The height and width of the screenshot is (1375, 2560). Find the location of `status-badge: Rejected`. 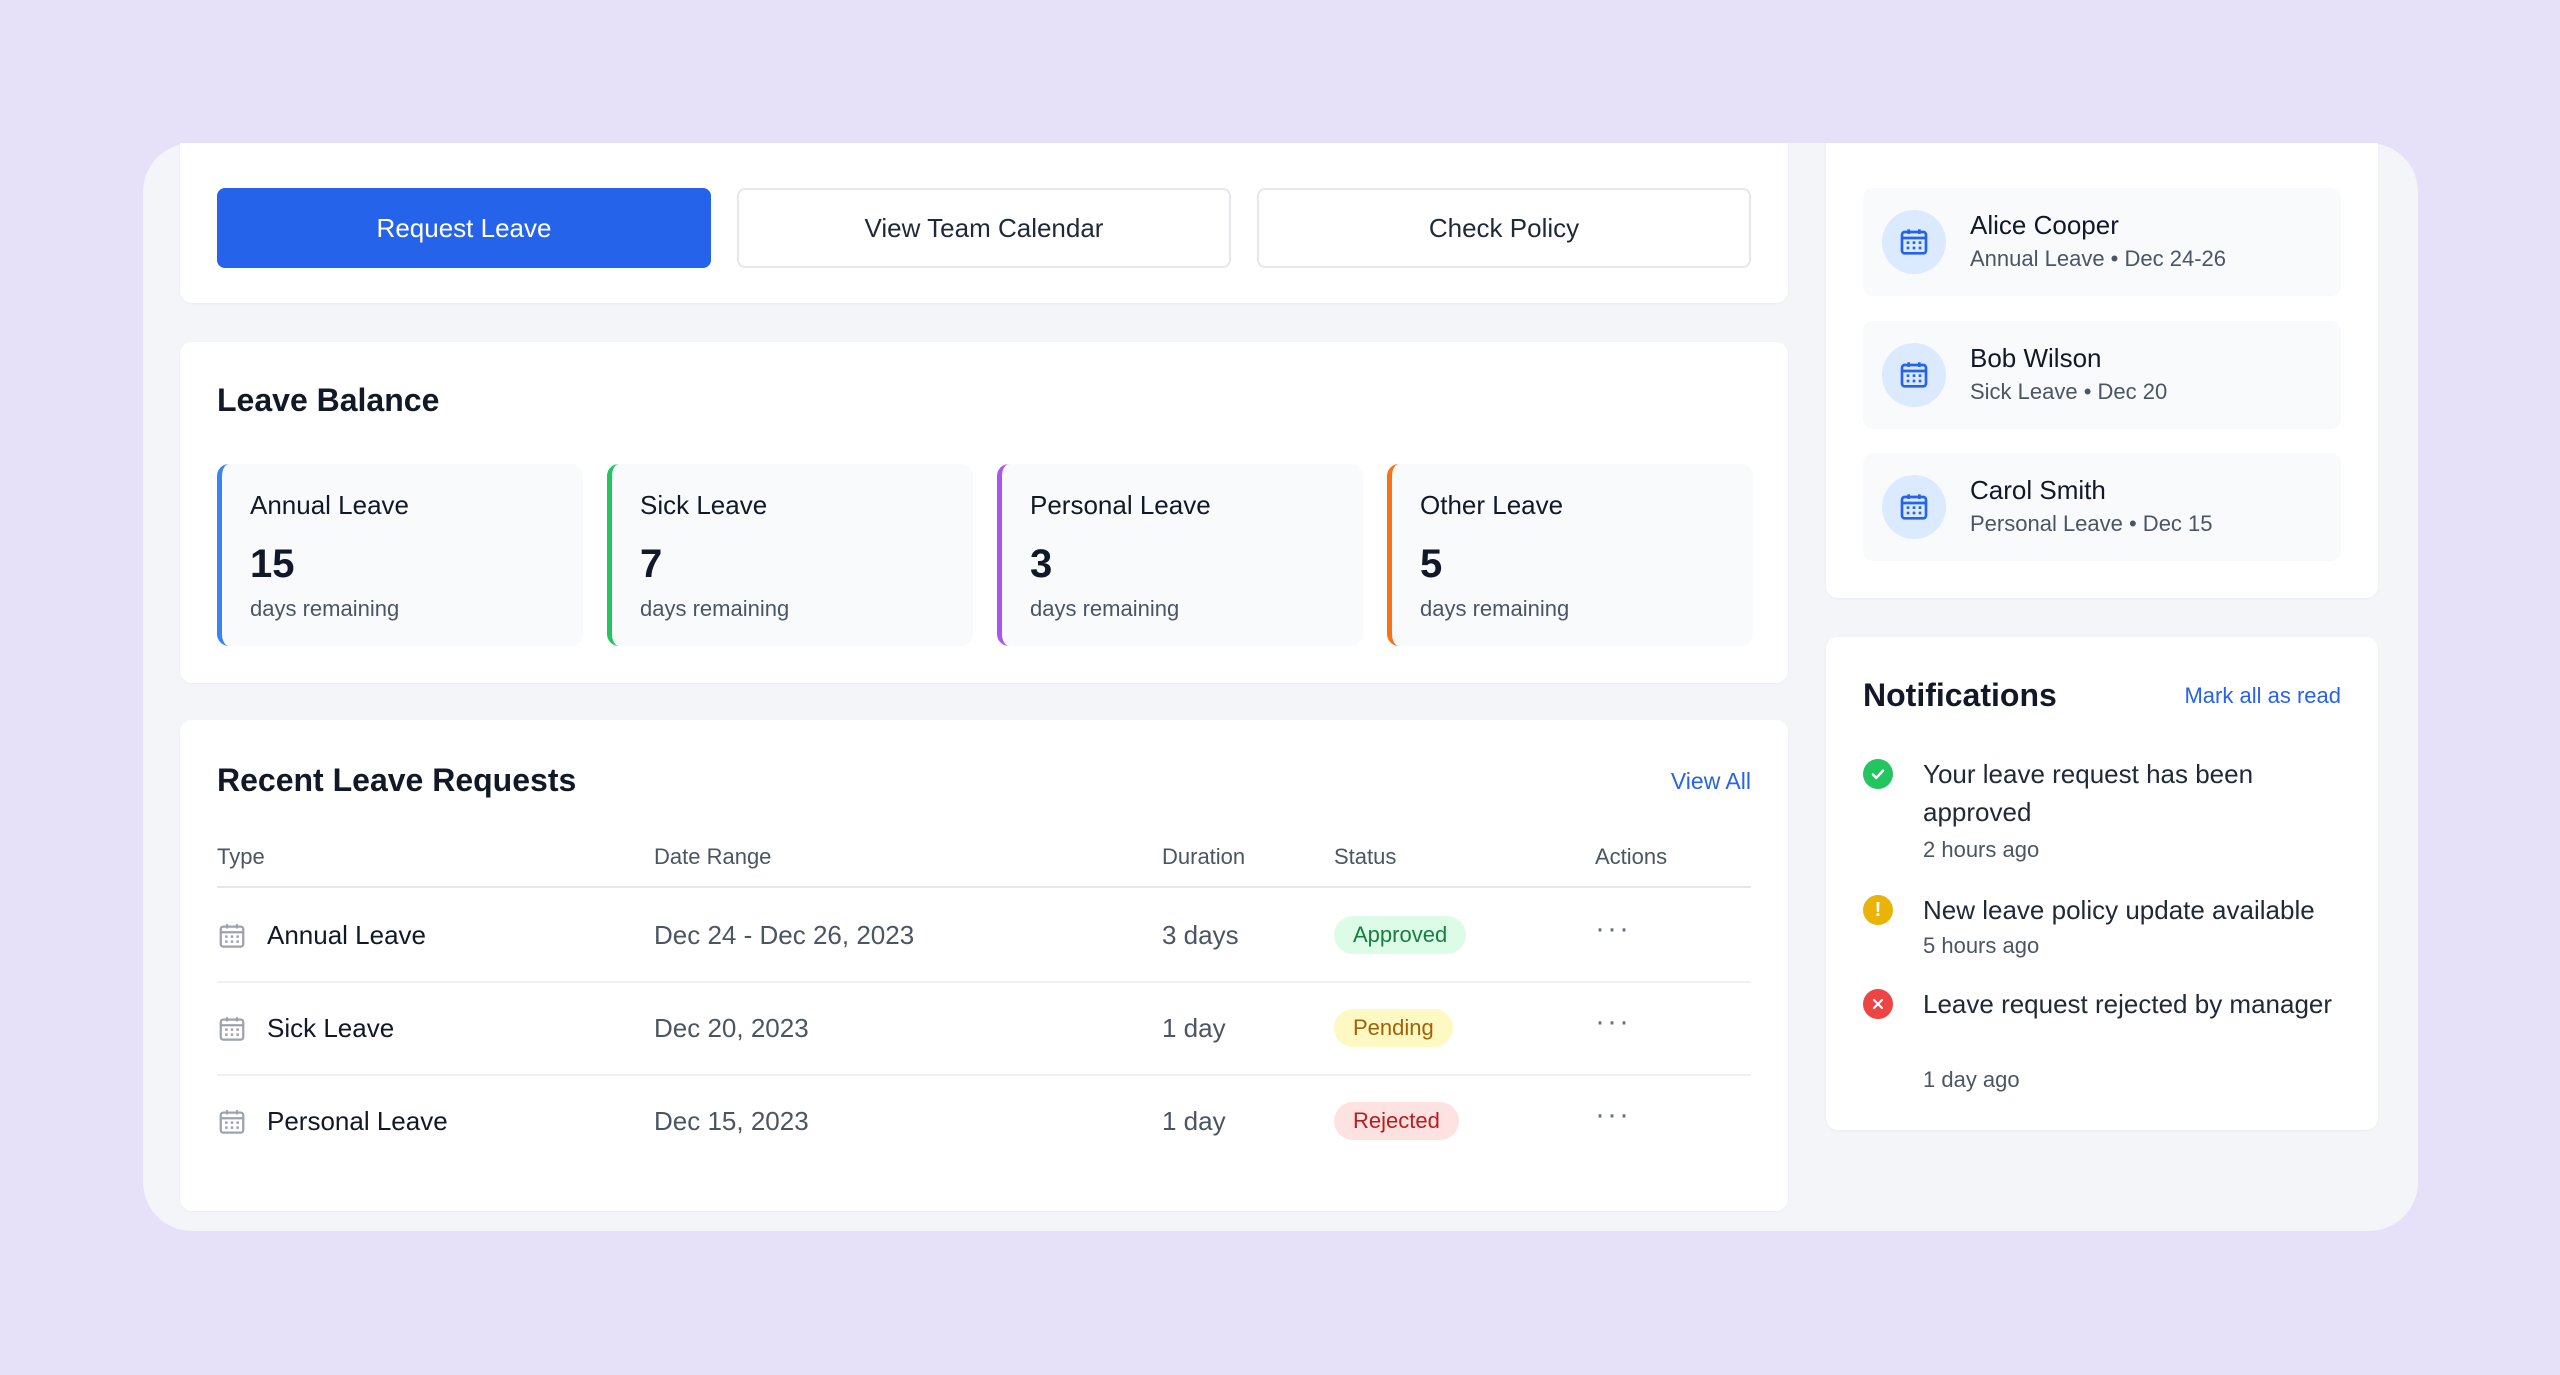

status-badge: Rejected is located at coordinates (1396, 1121).